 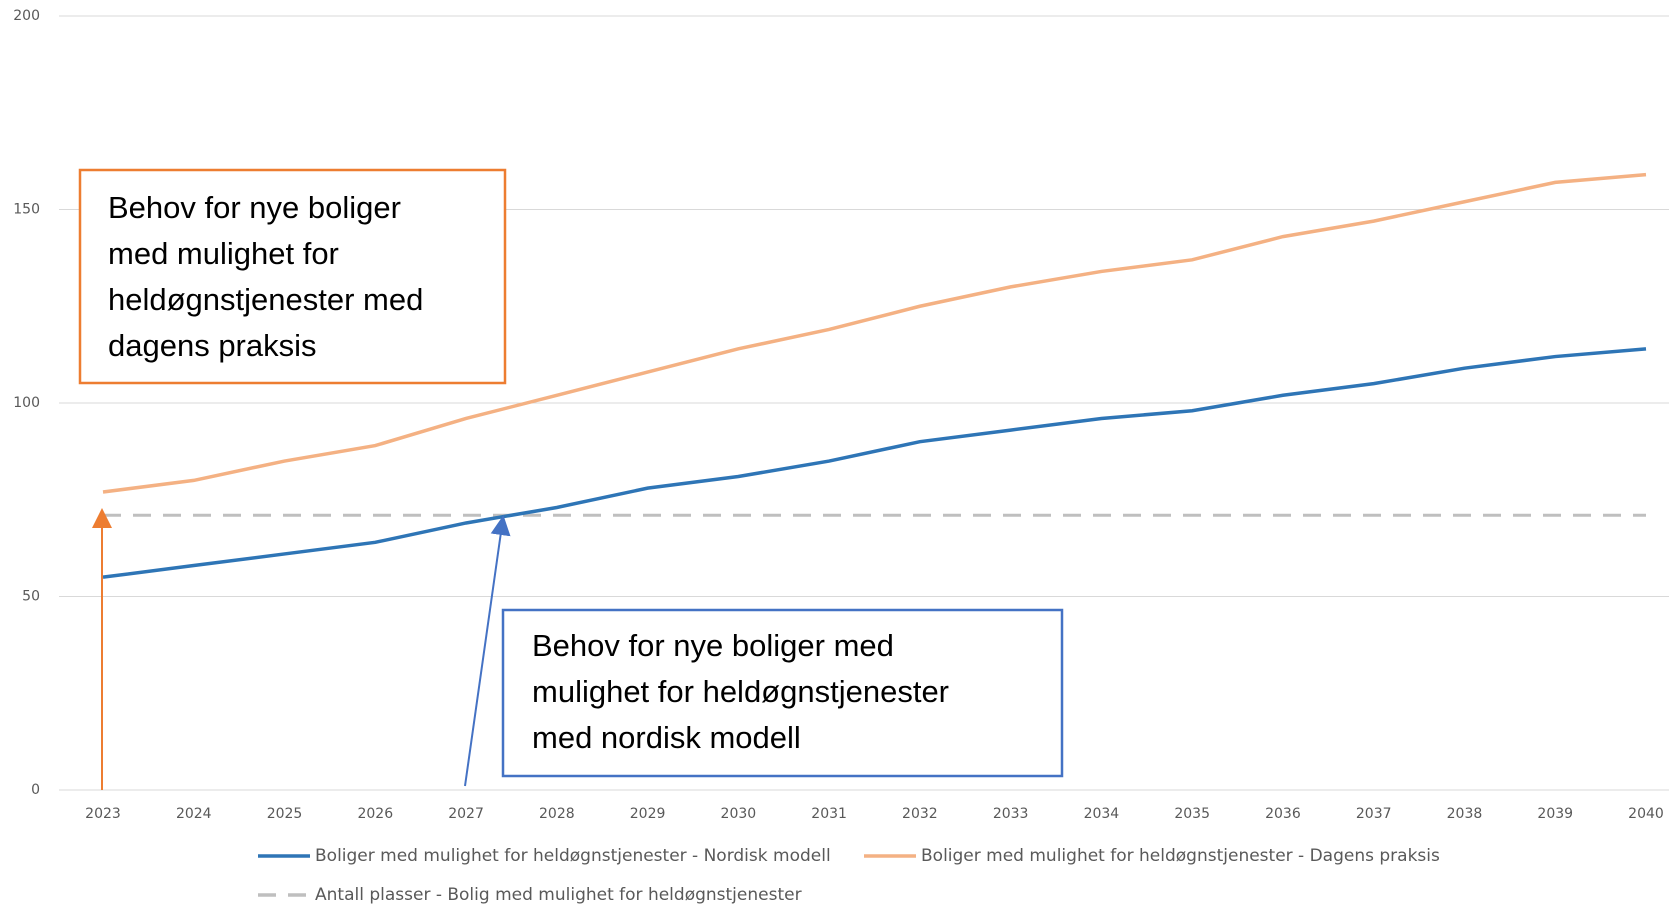 I want to click on x-tick-label: 2031, so click(x=829, y=814).